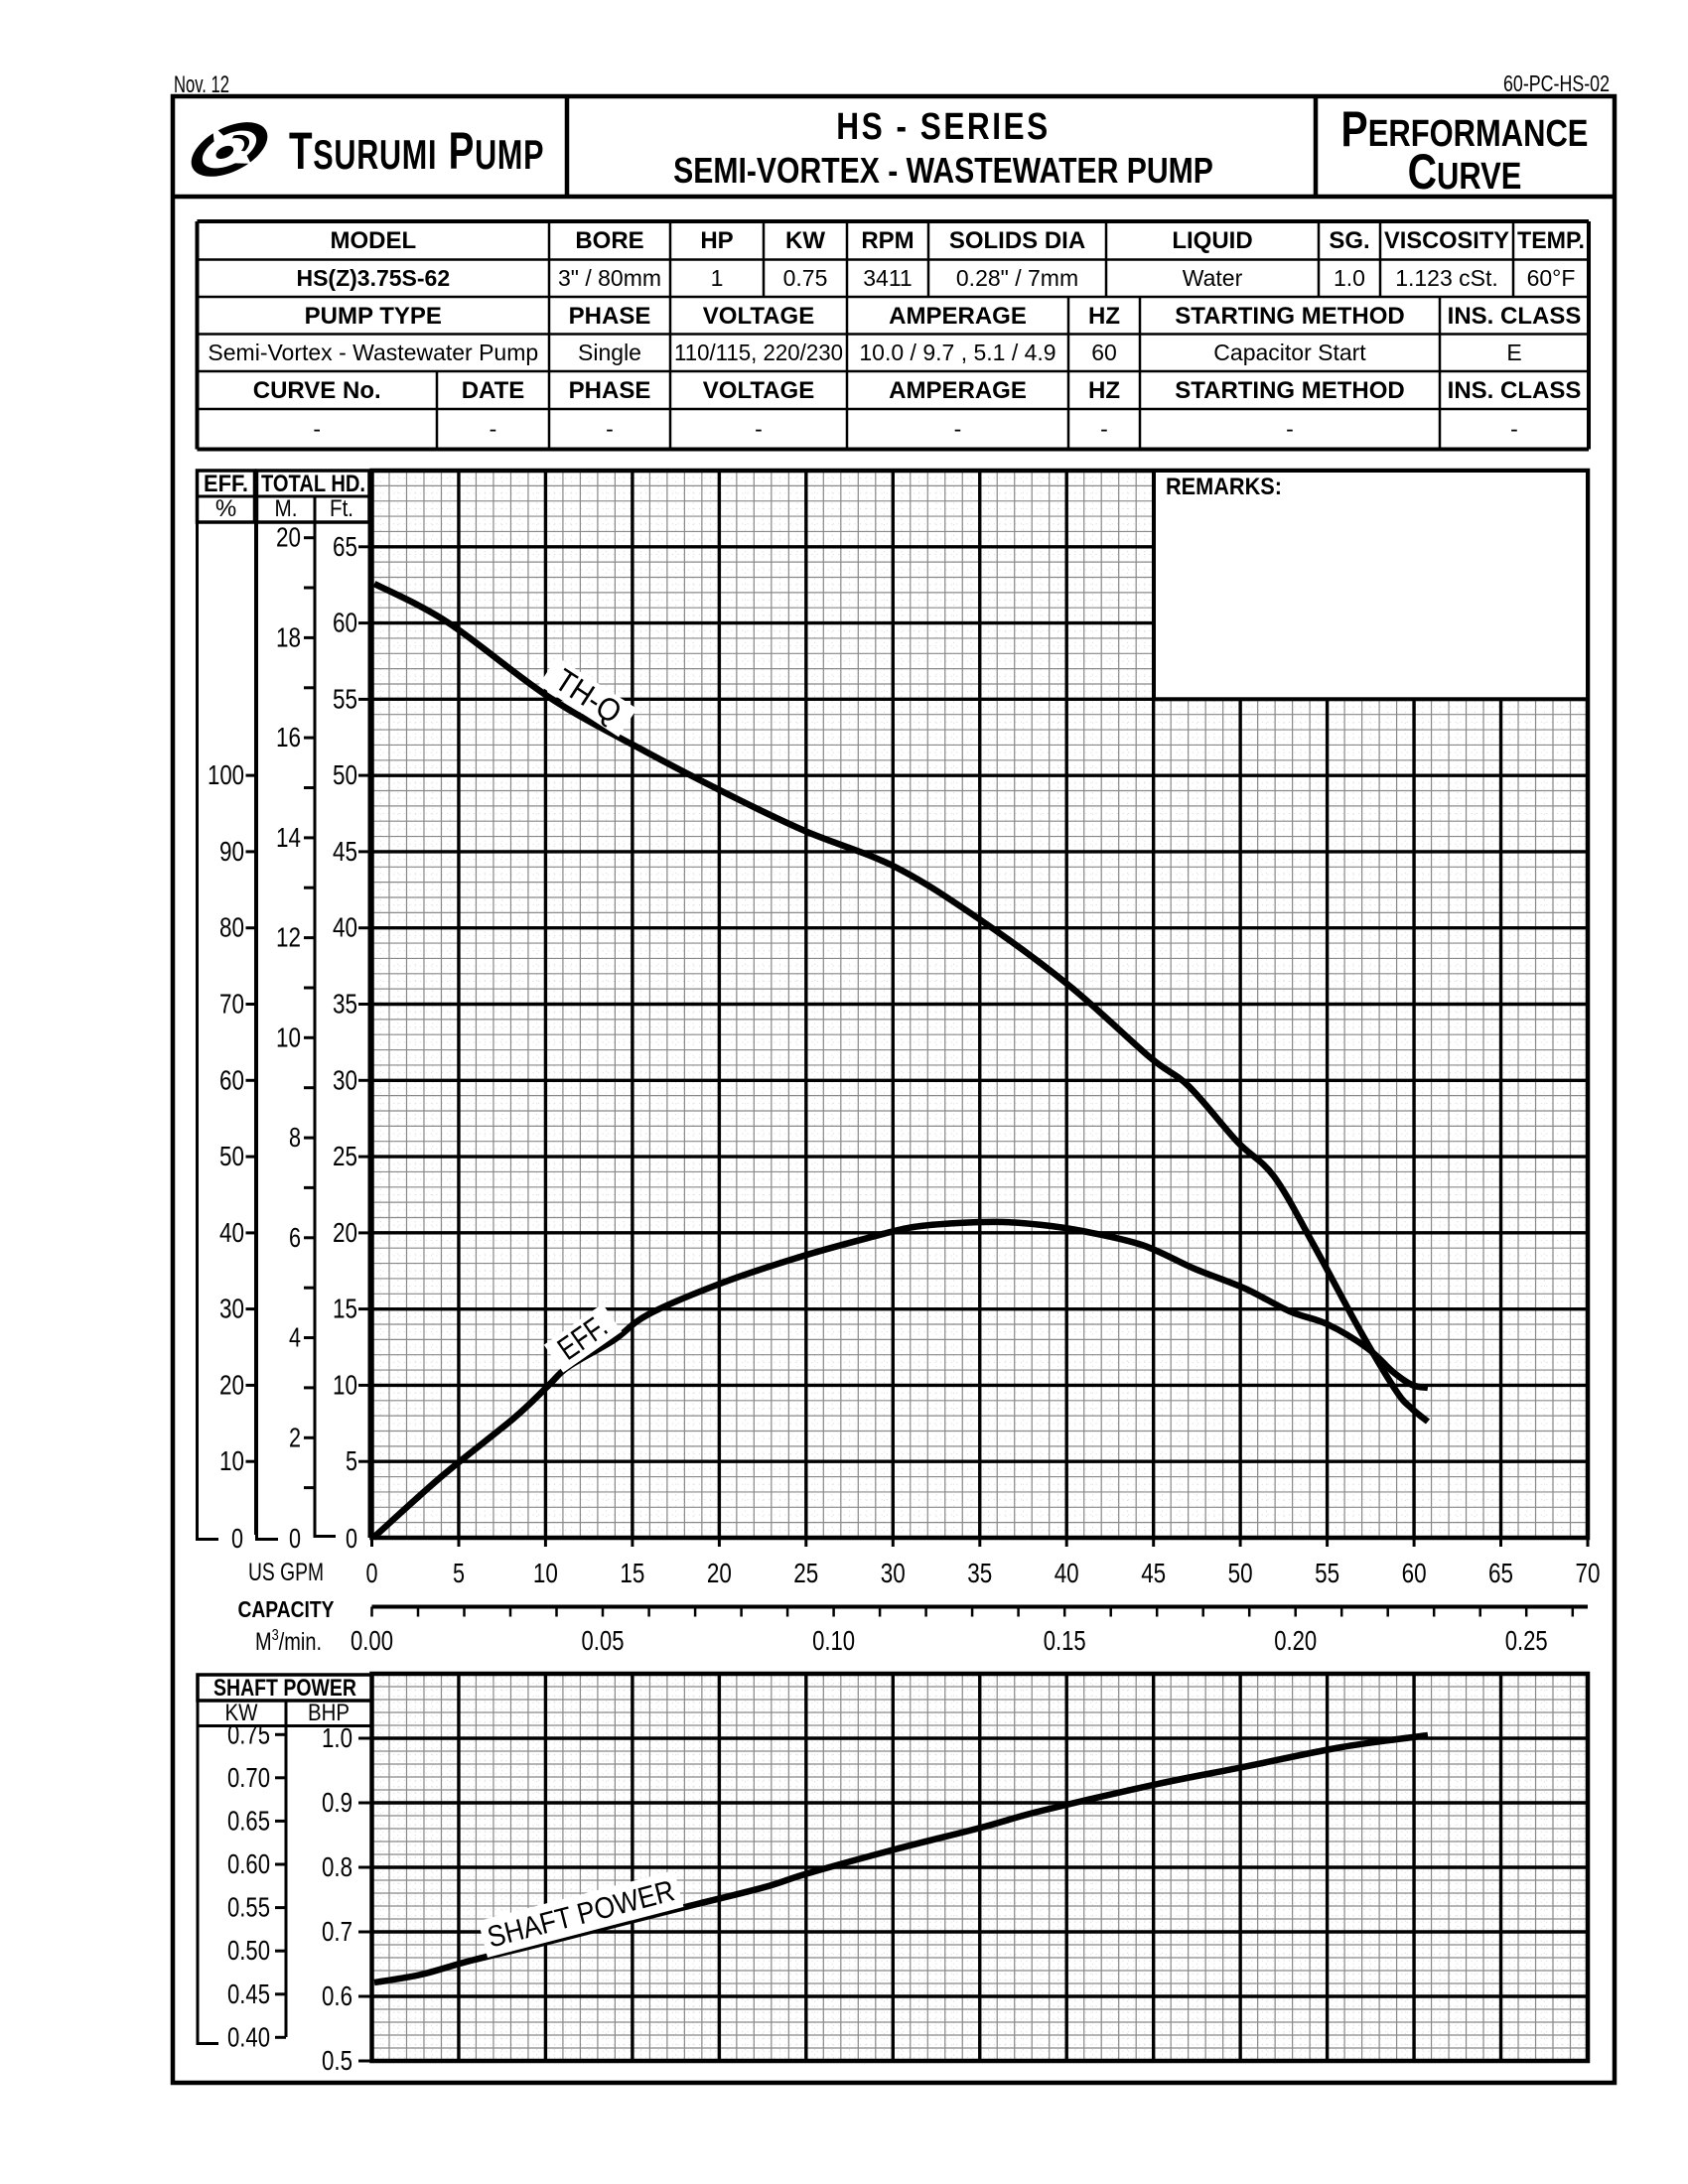 The image size is (1688, 2184). Describe the element at coordinates (1017, 278) in the screenshot. I see `svg-text: 0.28" / 7mm` at that location.